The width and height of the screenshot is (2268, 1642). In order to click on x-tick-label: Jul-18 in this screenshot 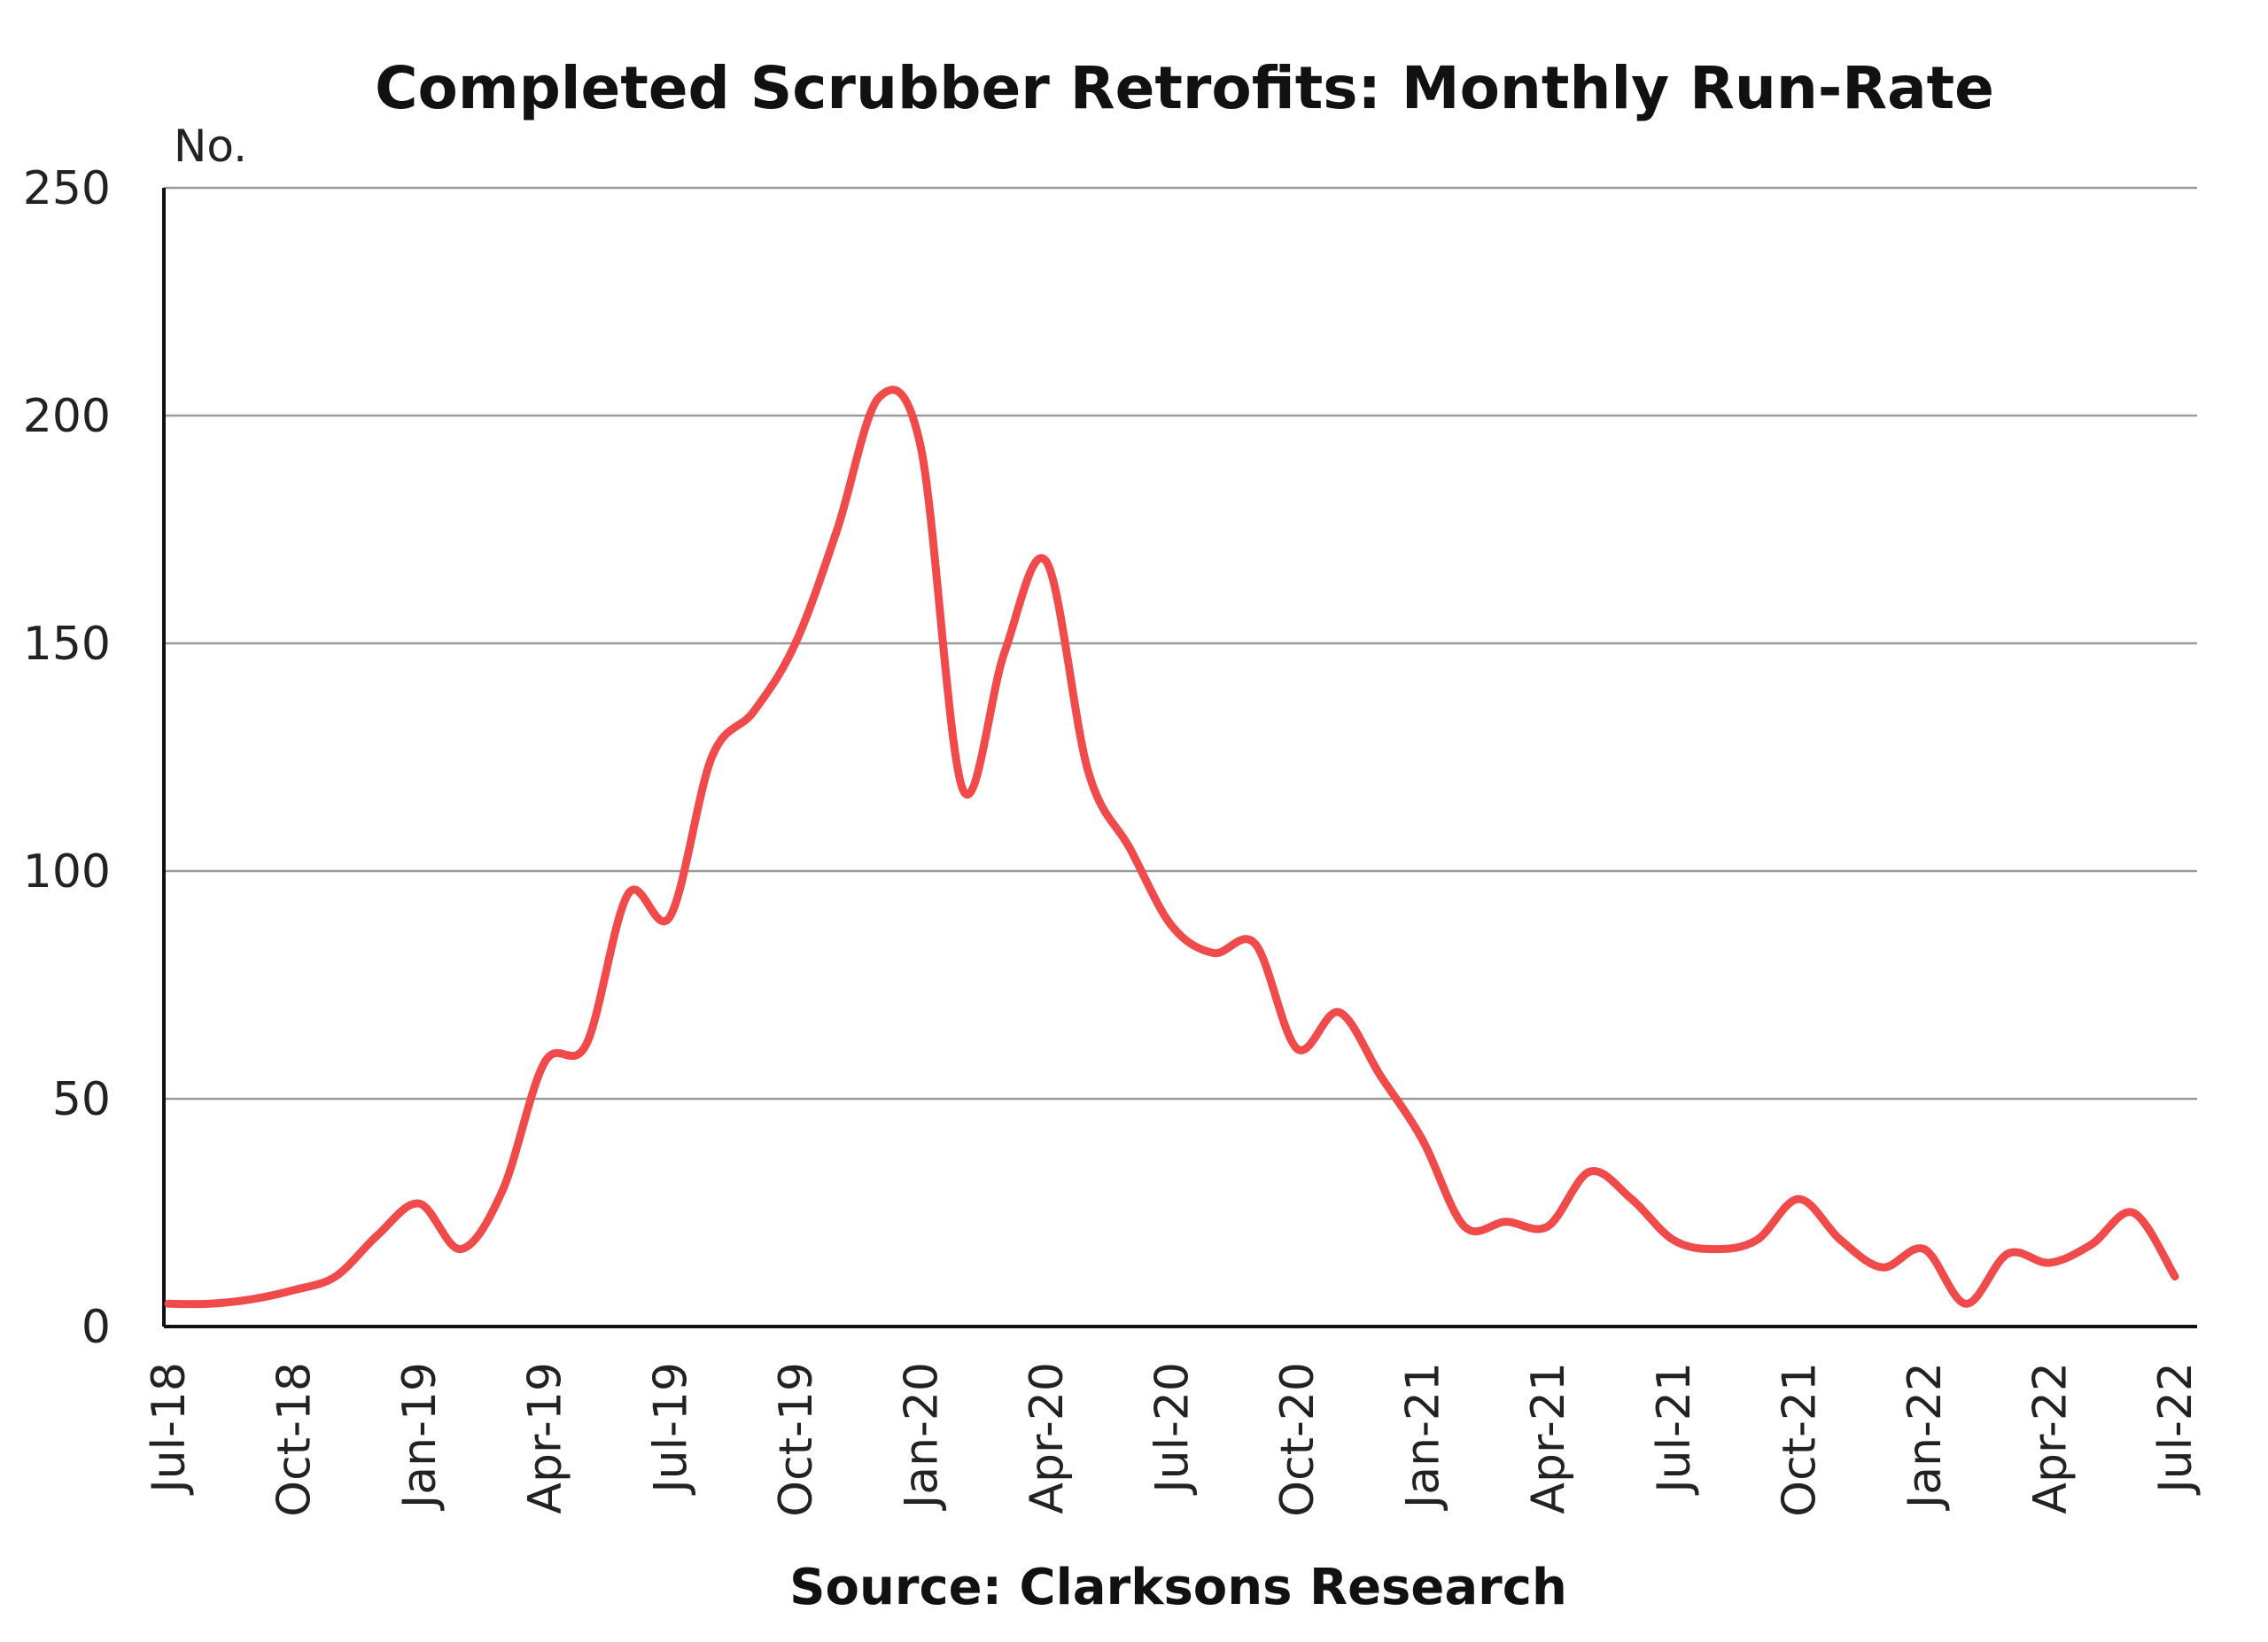, I will do `click(169, 1429)`.